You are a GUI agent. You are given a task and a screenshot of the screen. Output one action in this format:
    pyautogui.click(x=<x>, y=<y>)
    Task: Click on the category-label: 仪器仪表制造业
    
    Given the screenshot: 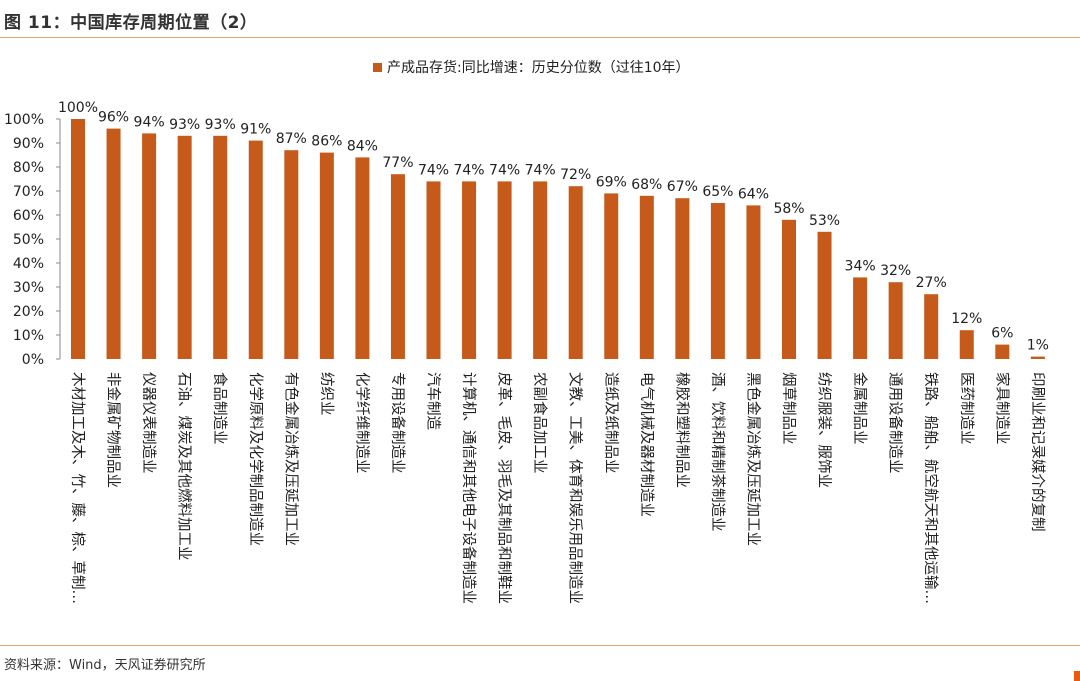 What is the action you would take?
    pyautogui.click(x=148, y=423)
    